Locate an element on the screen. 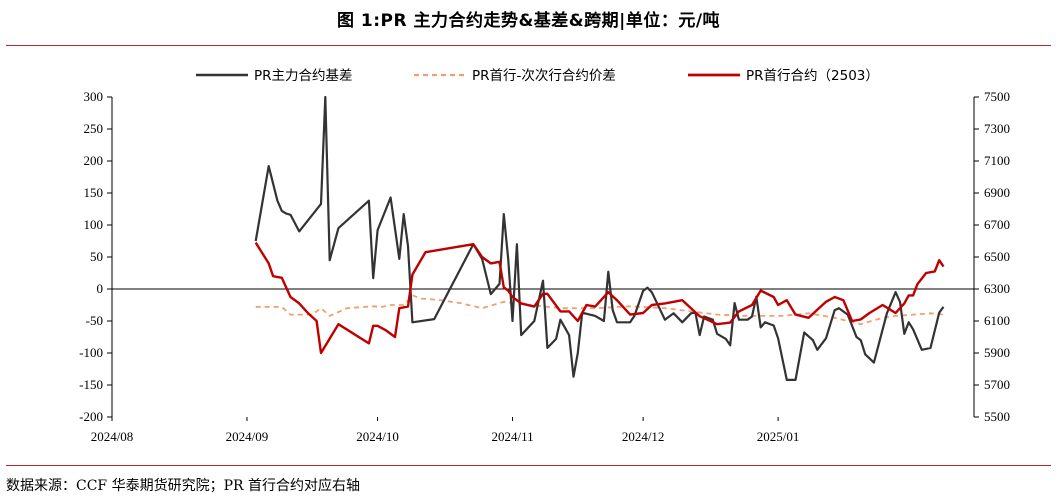 This screenshot has width=1057, height=498. x-tick-label: 2025/01 is located at coordinates (778, 436).